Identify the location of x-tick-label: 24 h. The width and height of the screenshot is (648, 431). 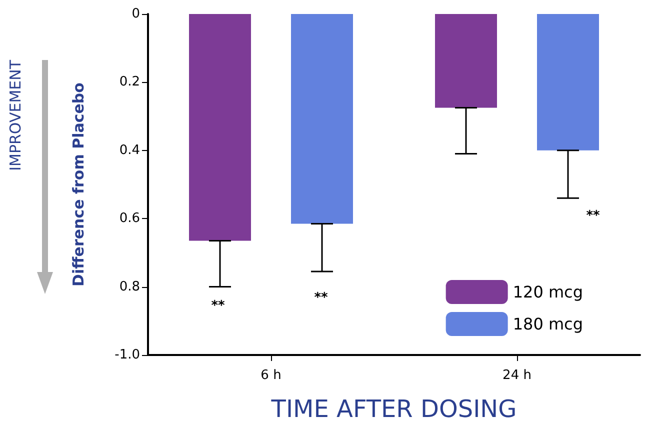
(517, 375).